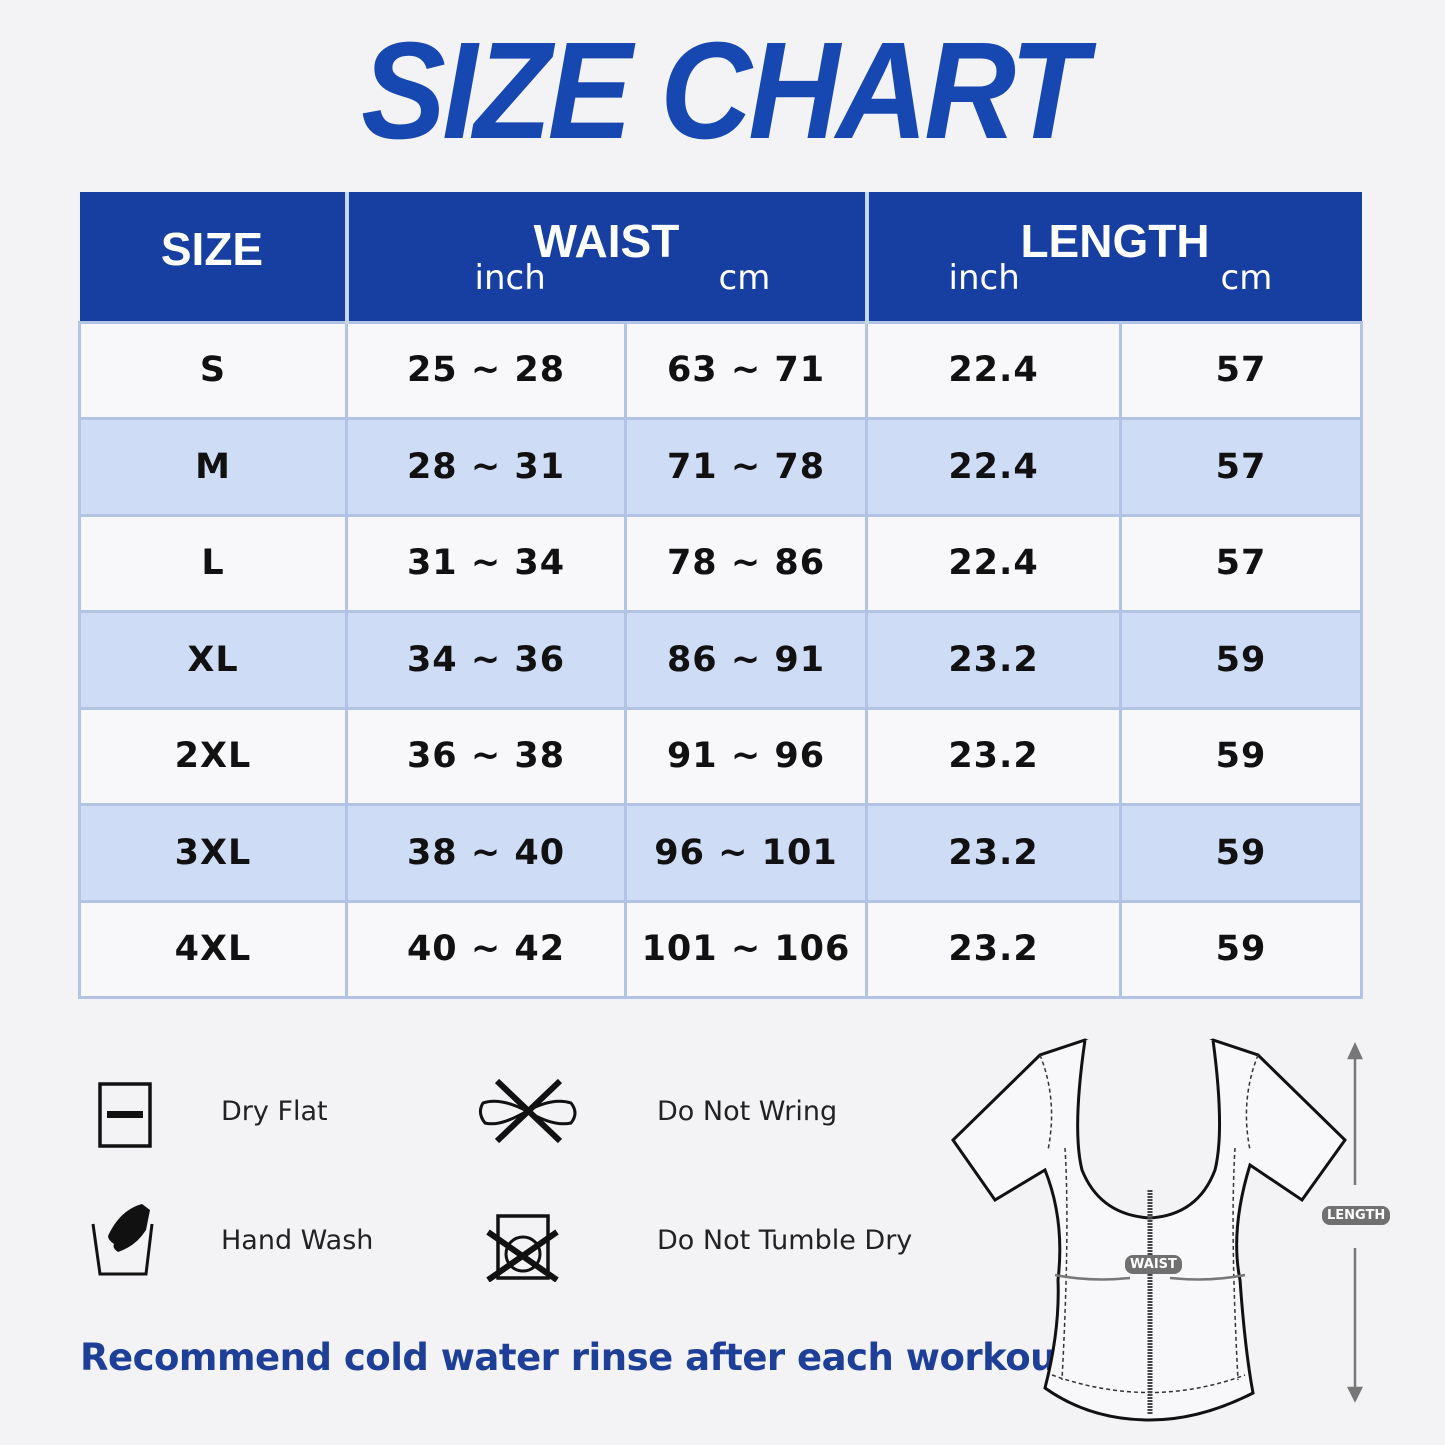 The image size is (1445, 1445). Describe the element at coordinates (274, 1111) in the screenshot. I see `care-label-dry-flat: Dry Flat` at that location.